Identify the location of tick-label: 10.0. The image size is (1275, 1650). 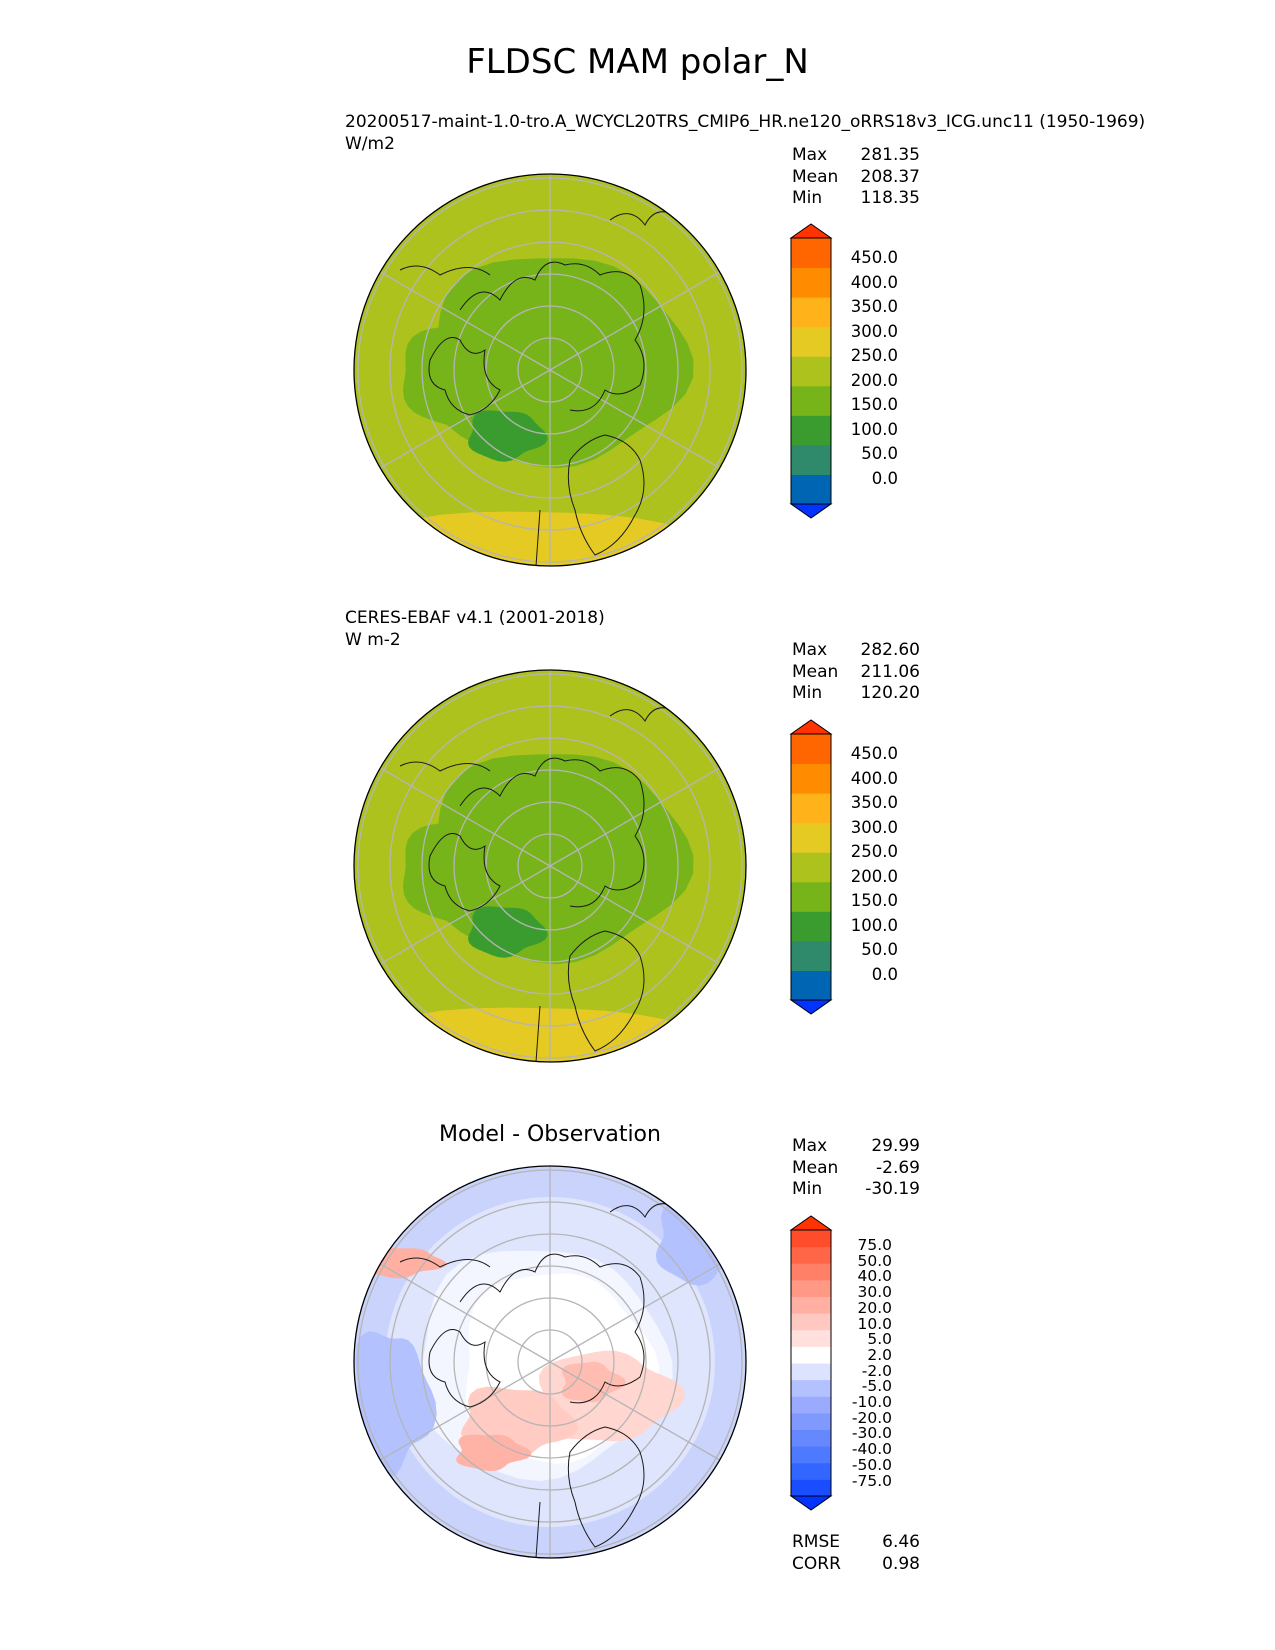
(874, 1323).